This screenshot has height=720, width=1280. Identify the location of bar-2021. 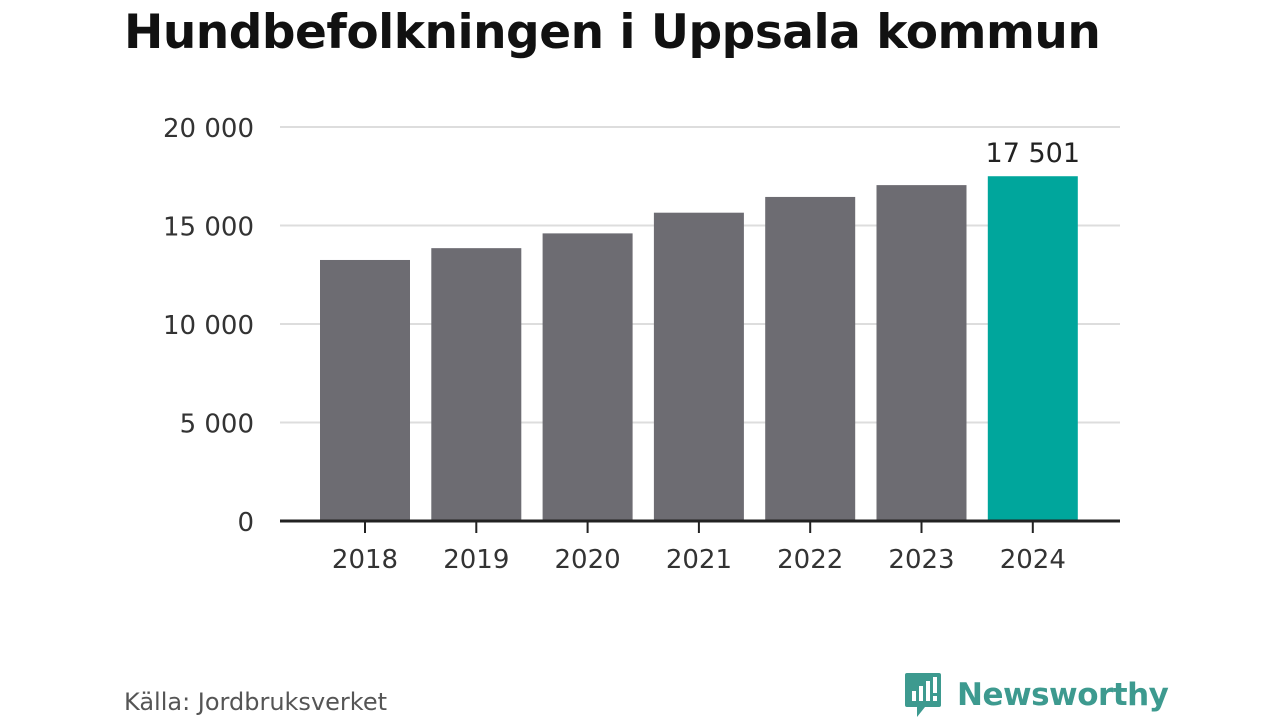
(698, 366).